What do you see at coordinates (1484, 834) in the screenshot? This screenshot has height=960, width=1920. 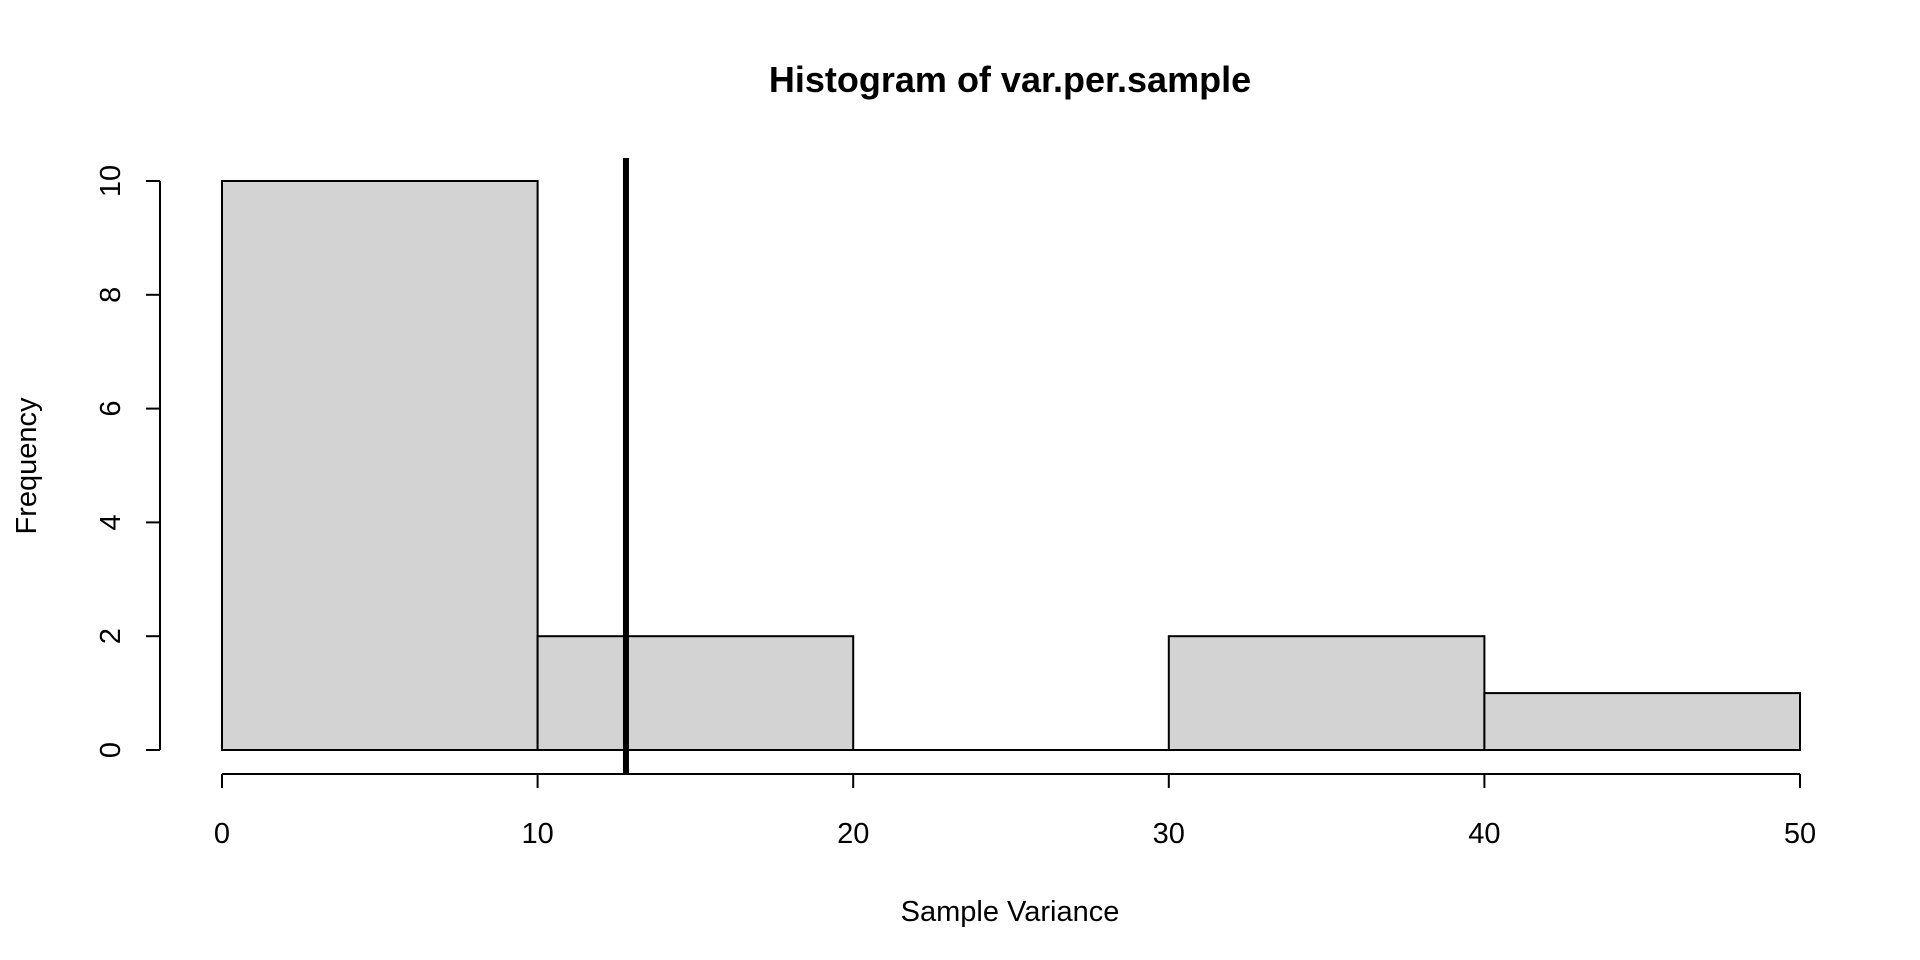 I see `x-tick-label-4: 40` at bounding box center [1484, 834].